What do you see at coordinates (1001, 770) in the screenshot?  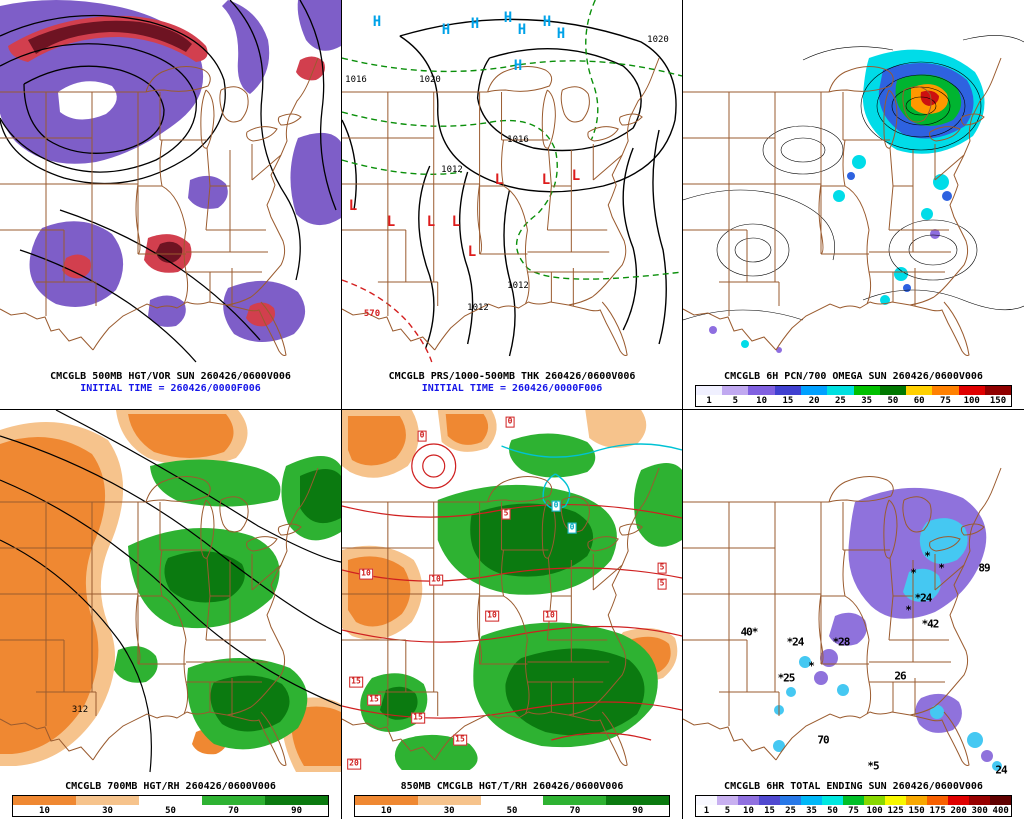 I see `map-annotation: 24` at bounding box center [1001, 770].